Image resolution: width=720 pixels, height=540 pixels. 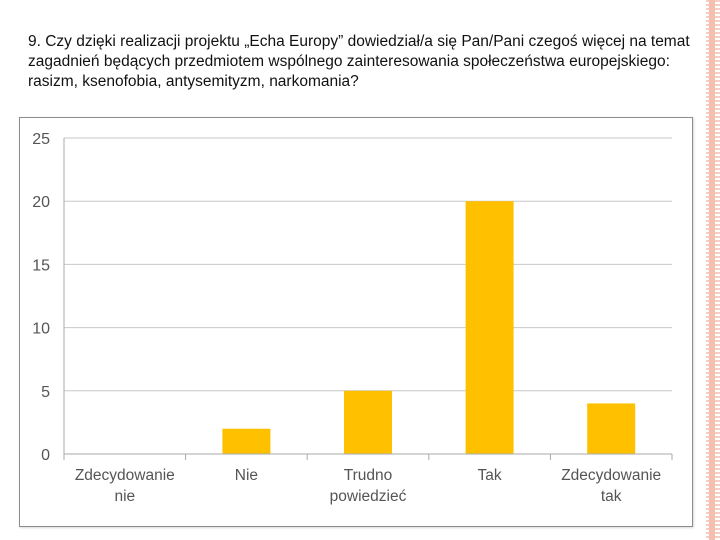 I want to click on y-tick-label: 25, so click(x=41, y=139).